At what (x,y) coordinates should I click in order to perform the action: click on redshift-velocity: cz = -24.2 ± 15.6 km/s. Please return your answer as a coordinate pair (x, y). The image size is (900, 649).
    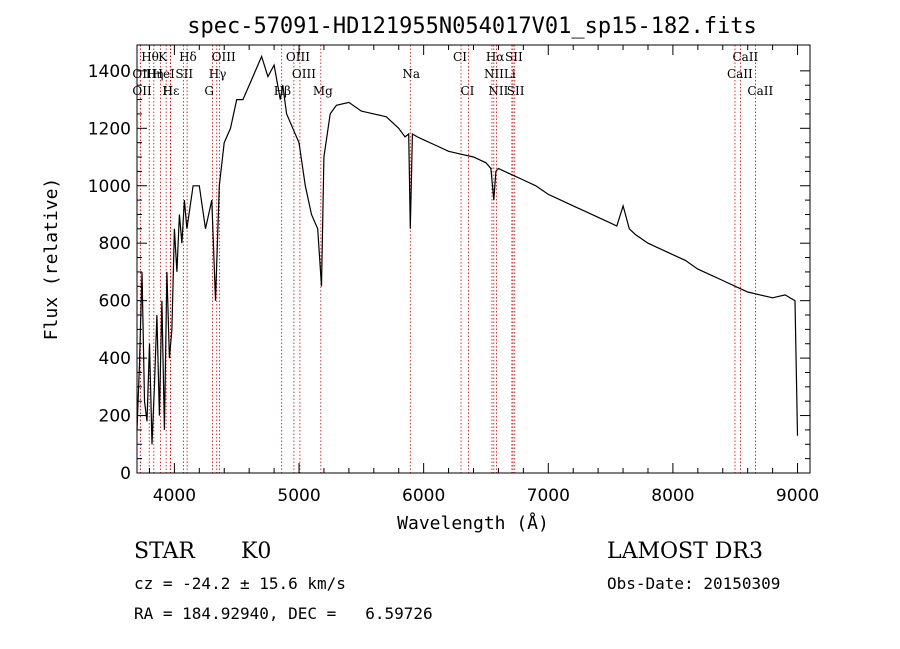
    Looking at the image, I should click on (240, 583).